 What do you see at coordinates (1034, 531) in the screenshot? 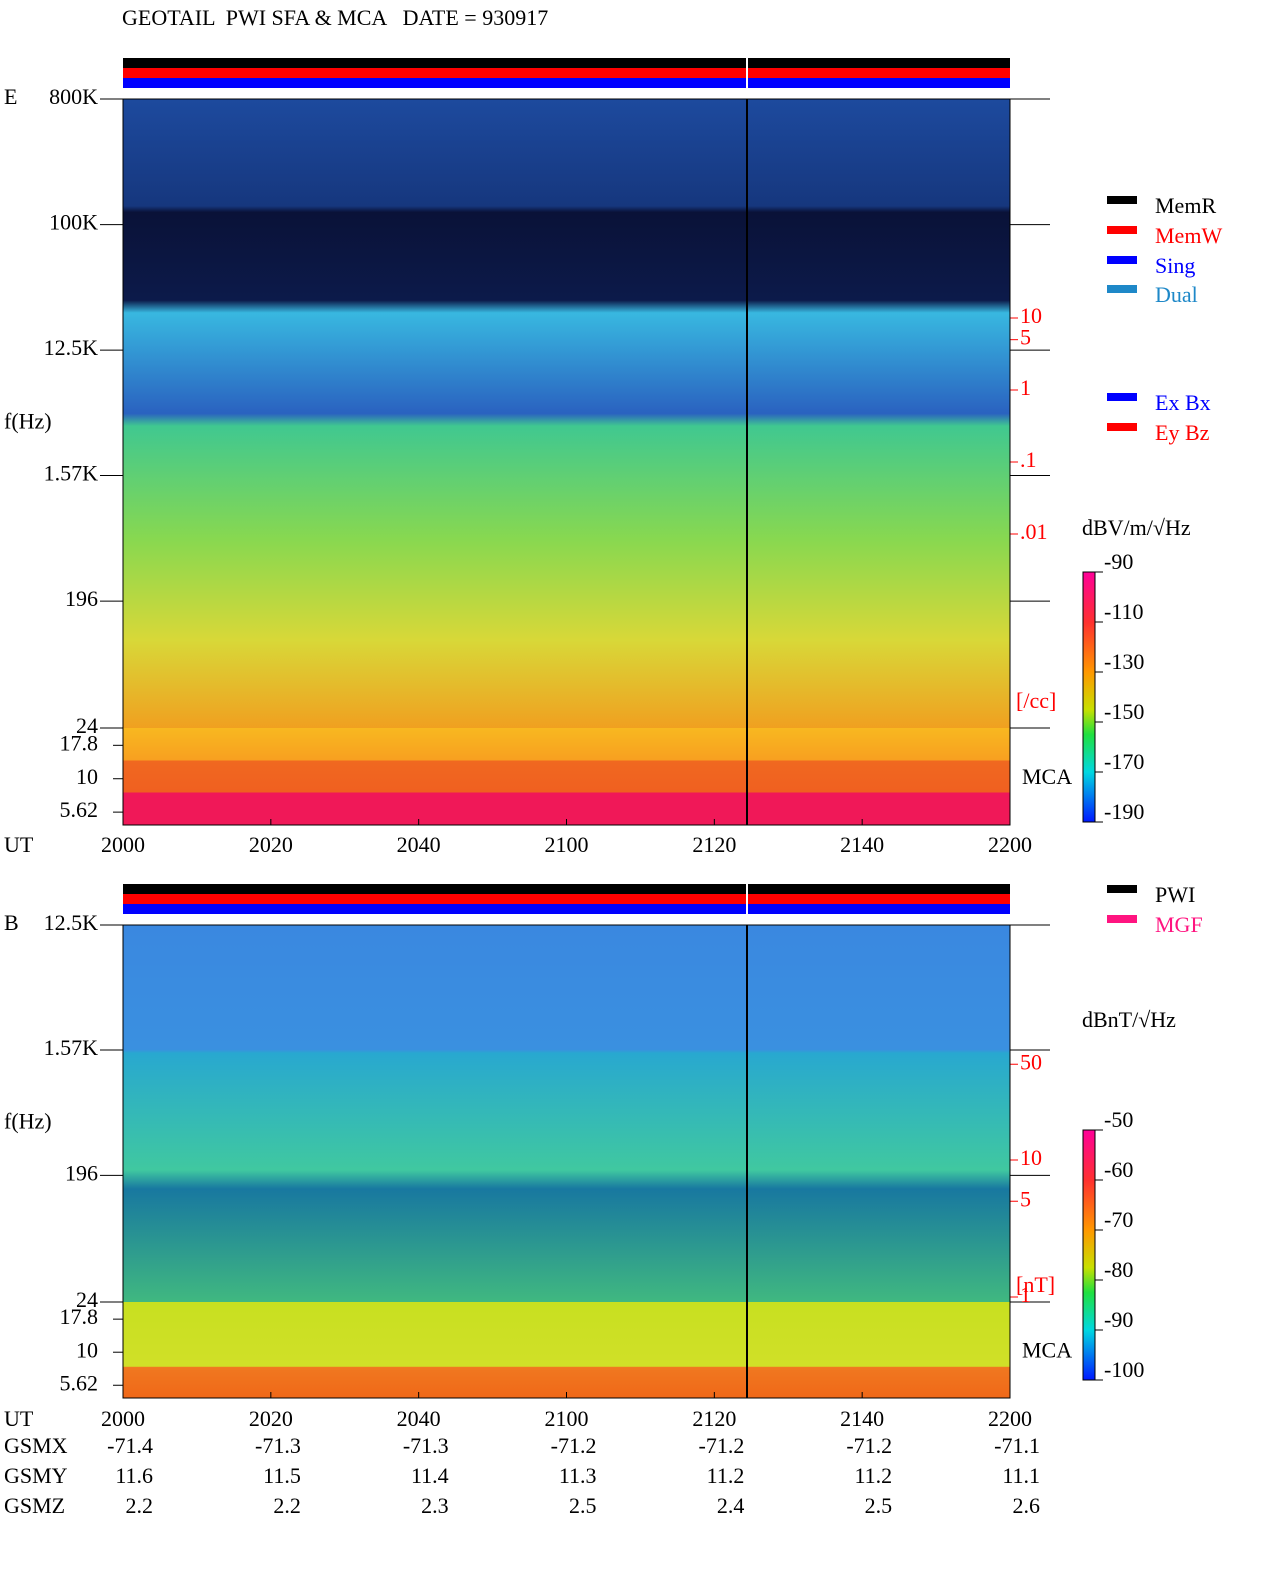
I see `y2-tick-label: .01` at bounding box center [1034, 531].